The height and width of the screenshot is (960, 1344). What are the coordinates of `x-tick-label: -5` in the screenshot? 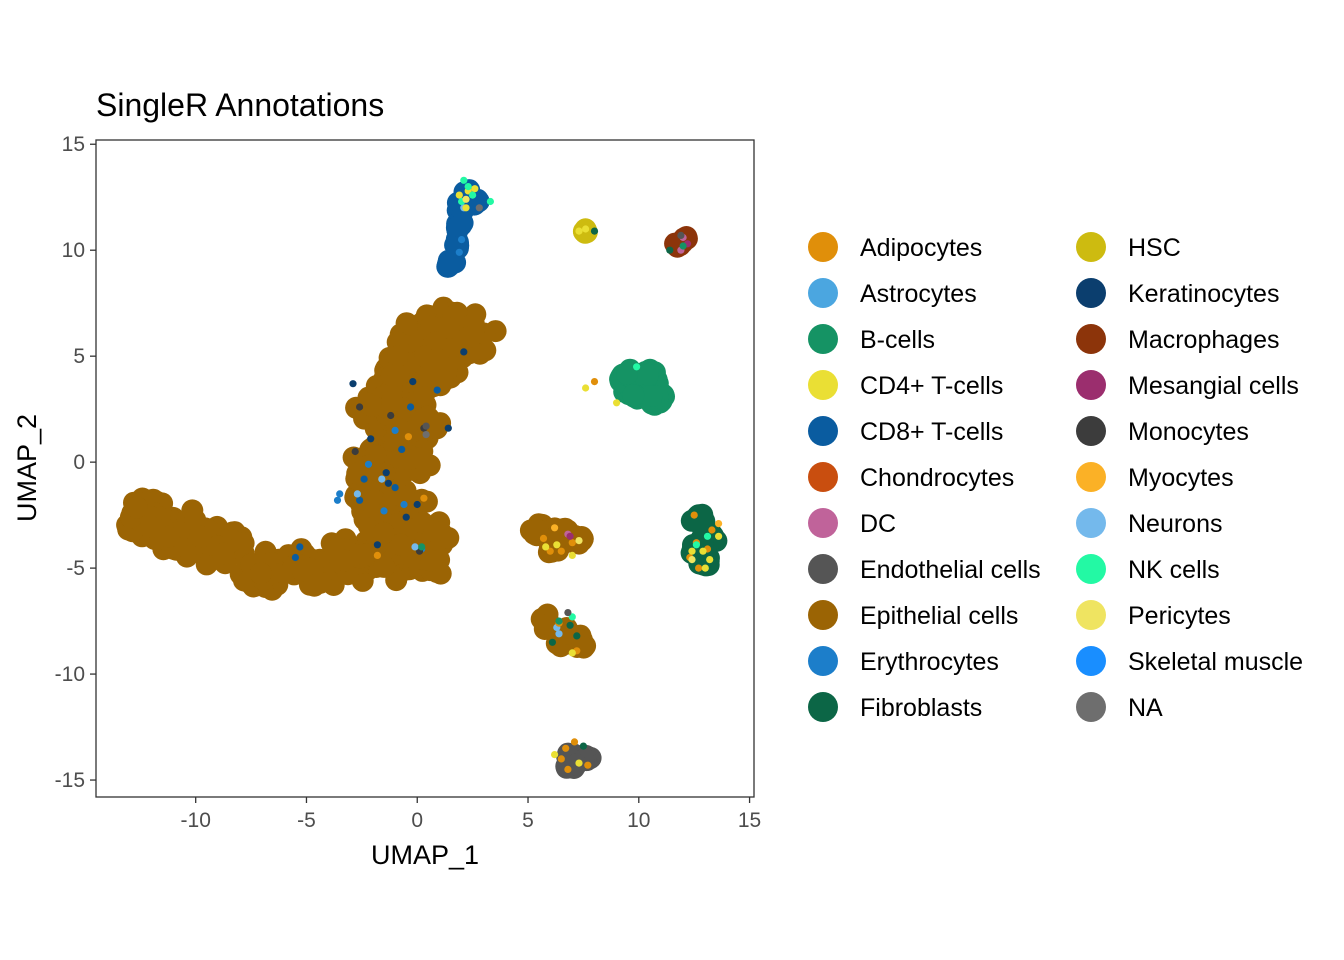 It's located at (306, 820).